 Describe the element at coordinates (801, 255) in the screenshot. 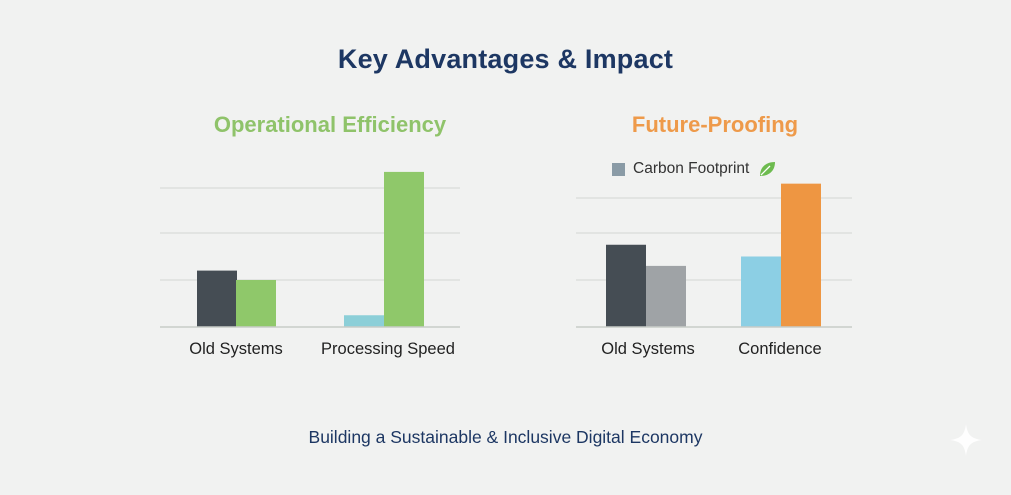

I see `bar-confidence-orange` at that location.